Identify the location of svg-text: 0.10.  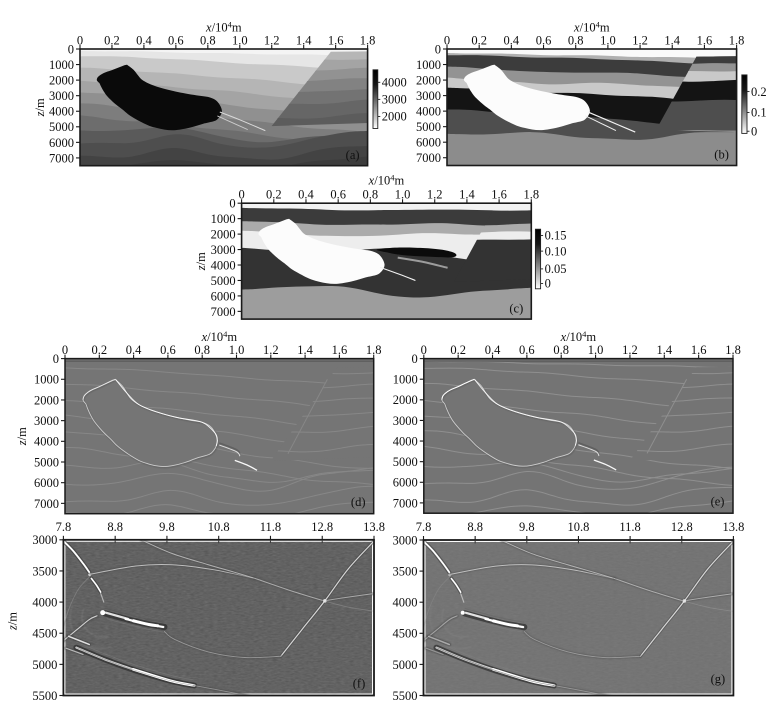
(556, 251).